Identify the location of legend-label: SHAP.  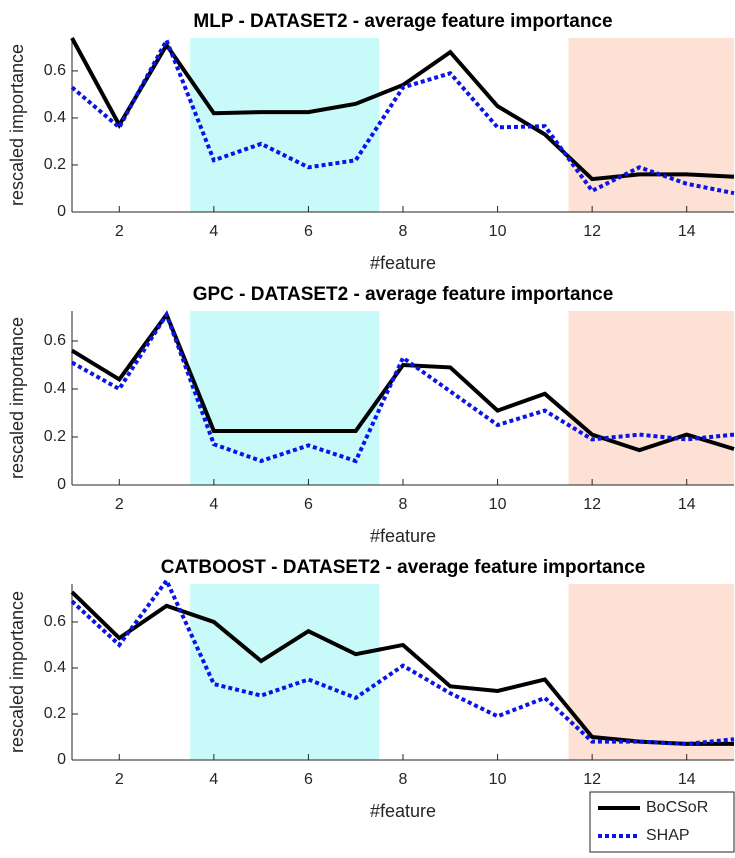
(668, 835).